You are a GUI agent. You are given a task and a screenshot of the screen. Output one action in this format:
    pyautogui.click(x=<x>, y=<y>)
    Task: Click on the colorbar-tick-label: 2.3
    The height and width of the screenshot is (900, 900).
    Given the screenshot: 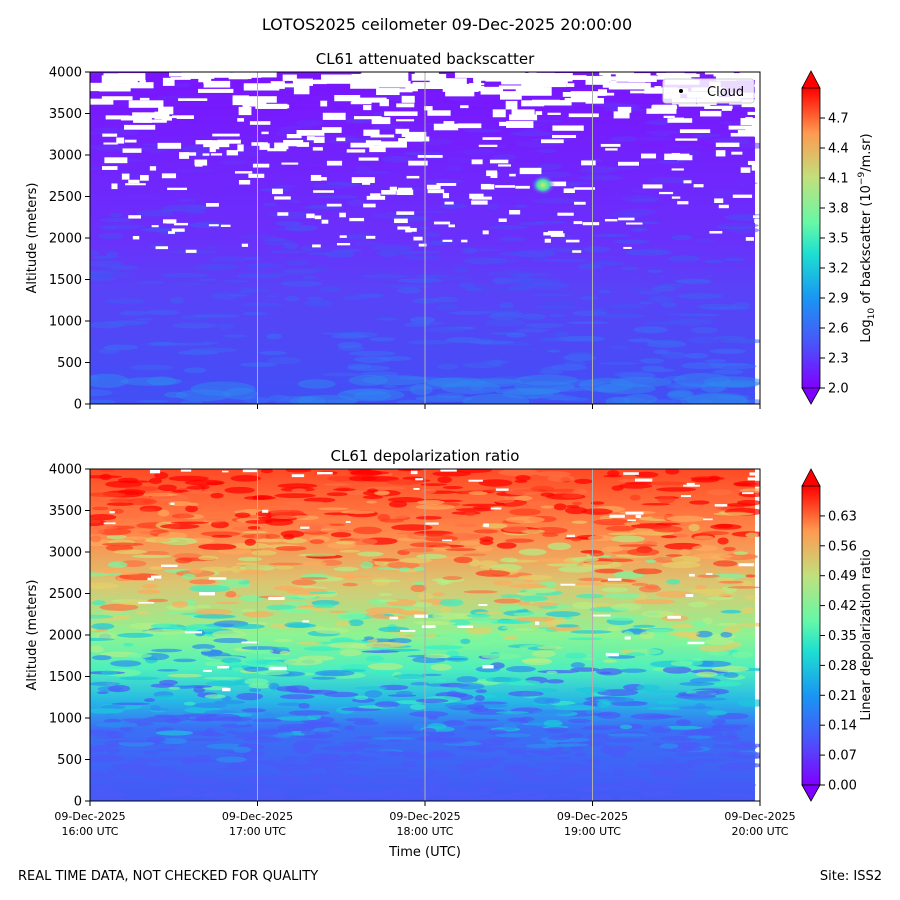 What is the action you would take?
    pyautogui.click(x=838, y=359)
    